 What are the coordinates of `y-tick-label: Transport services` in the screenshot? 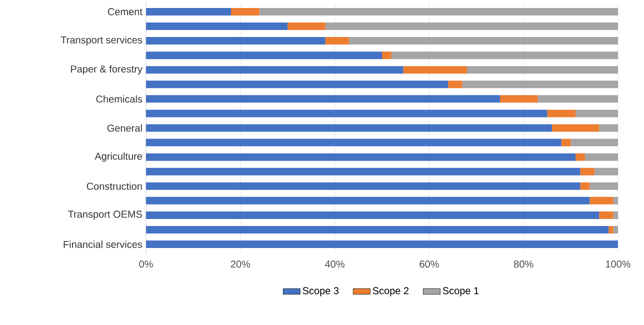 It's located at (101, 41).